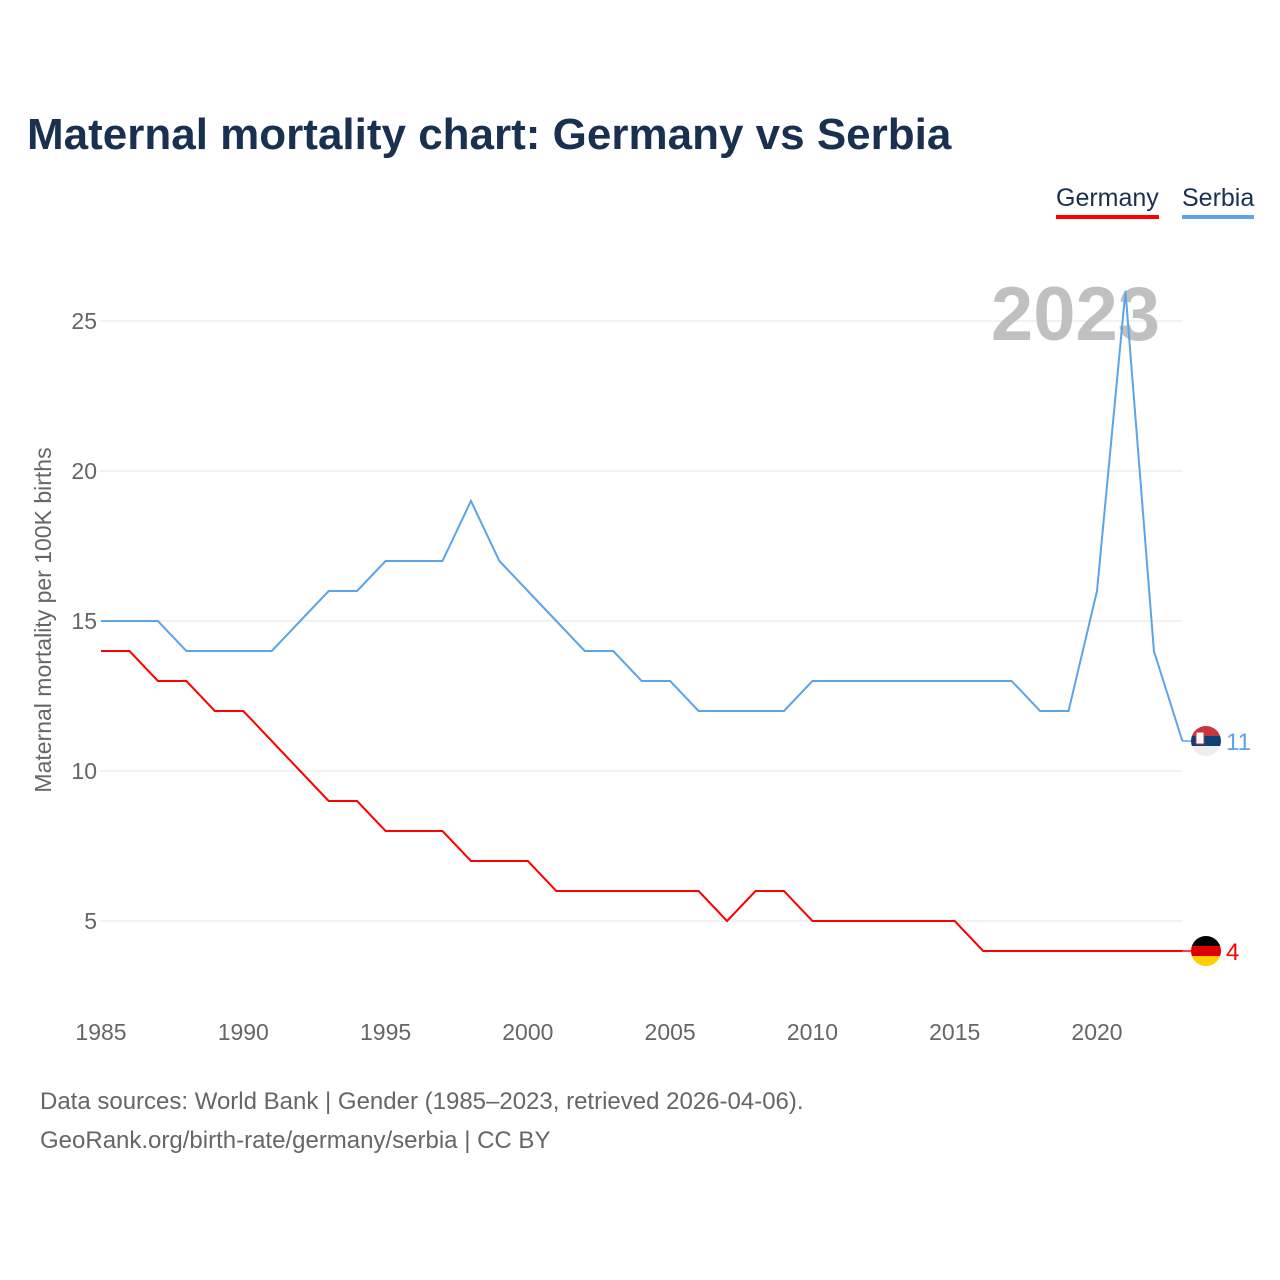  Describe the element at coordinates (1206, 741) in the screenshot. I see `serbia-flag-icon` at that location.